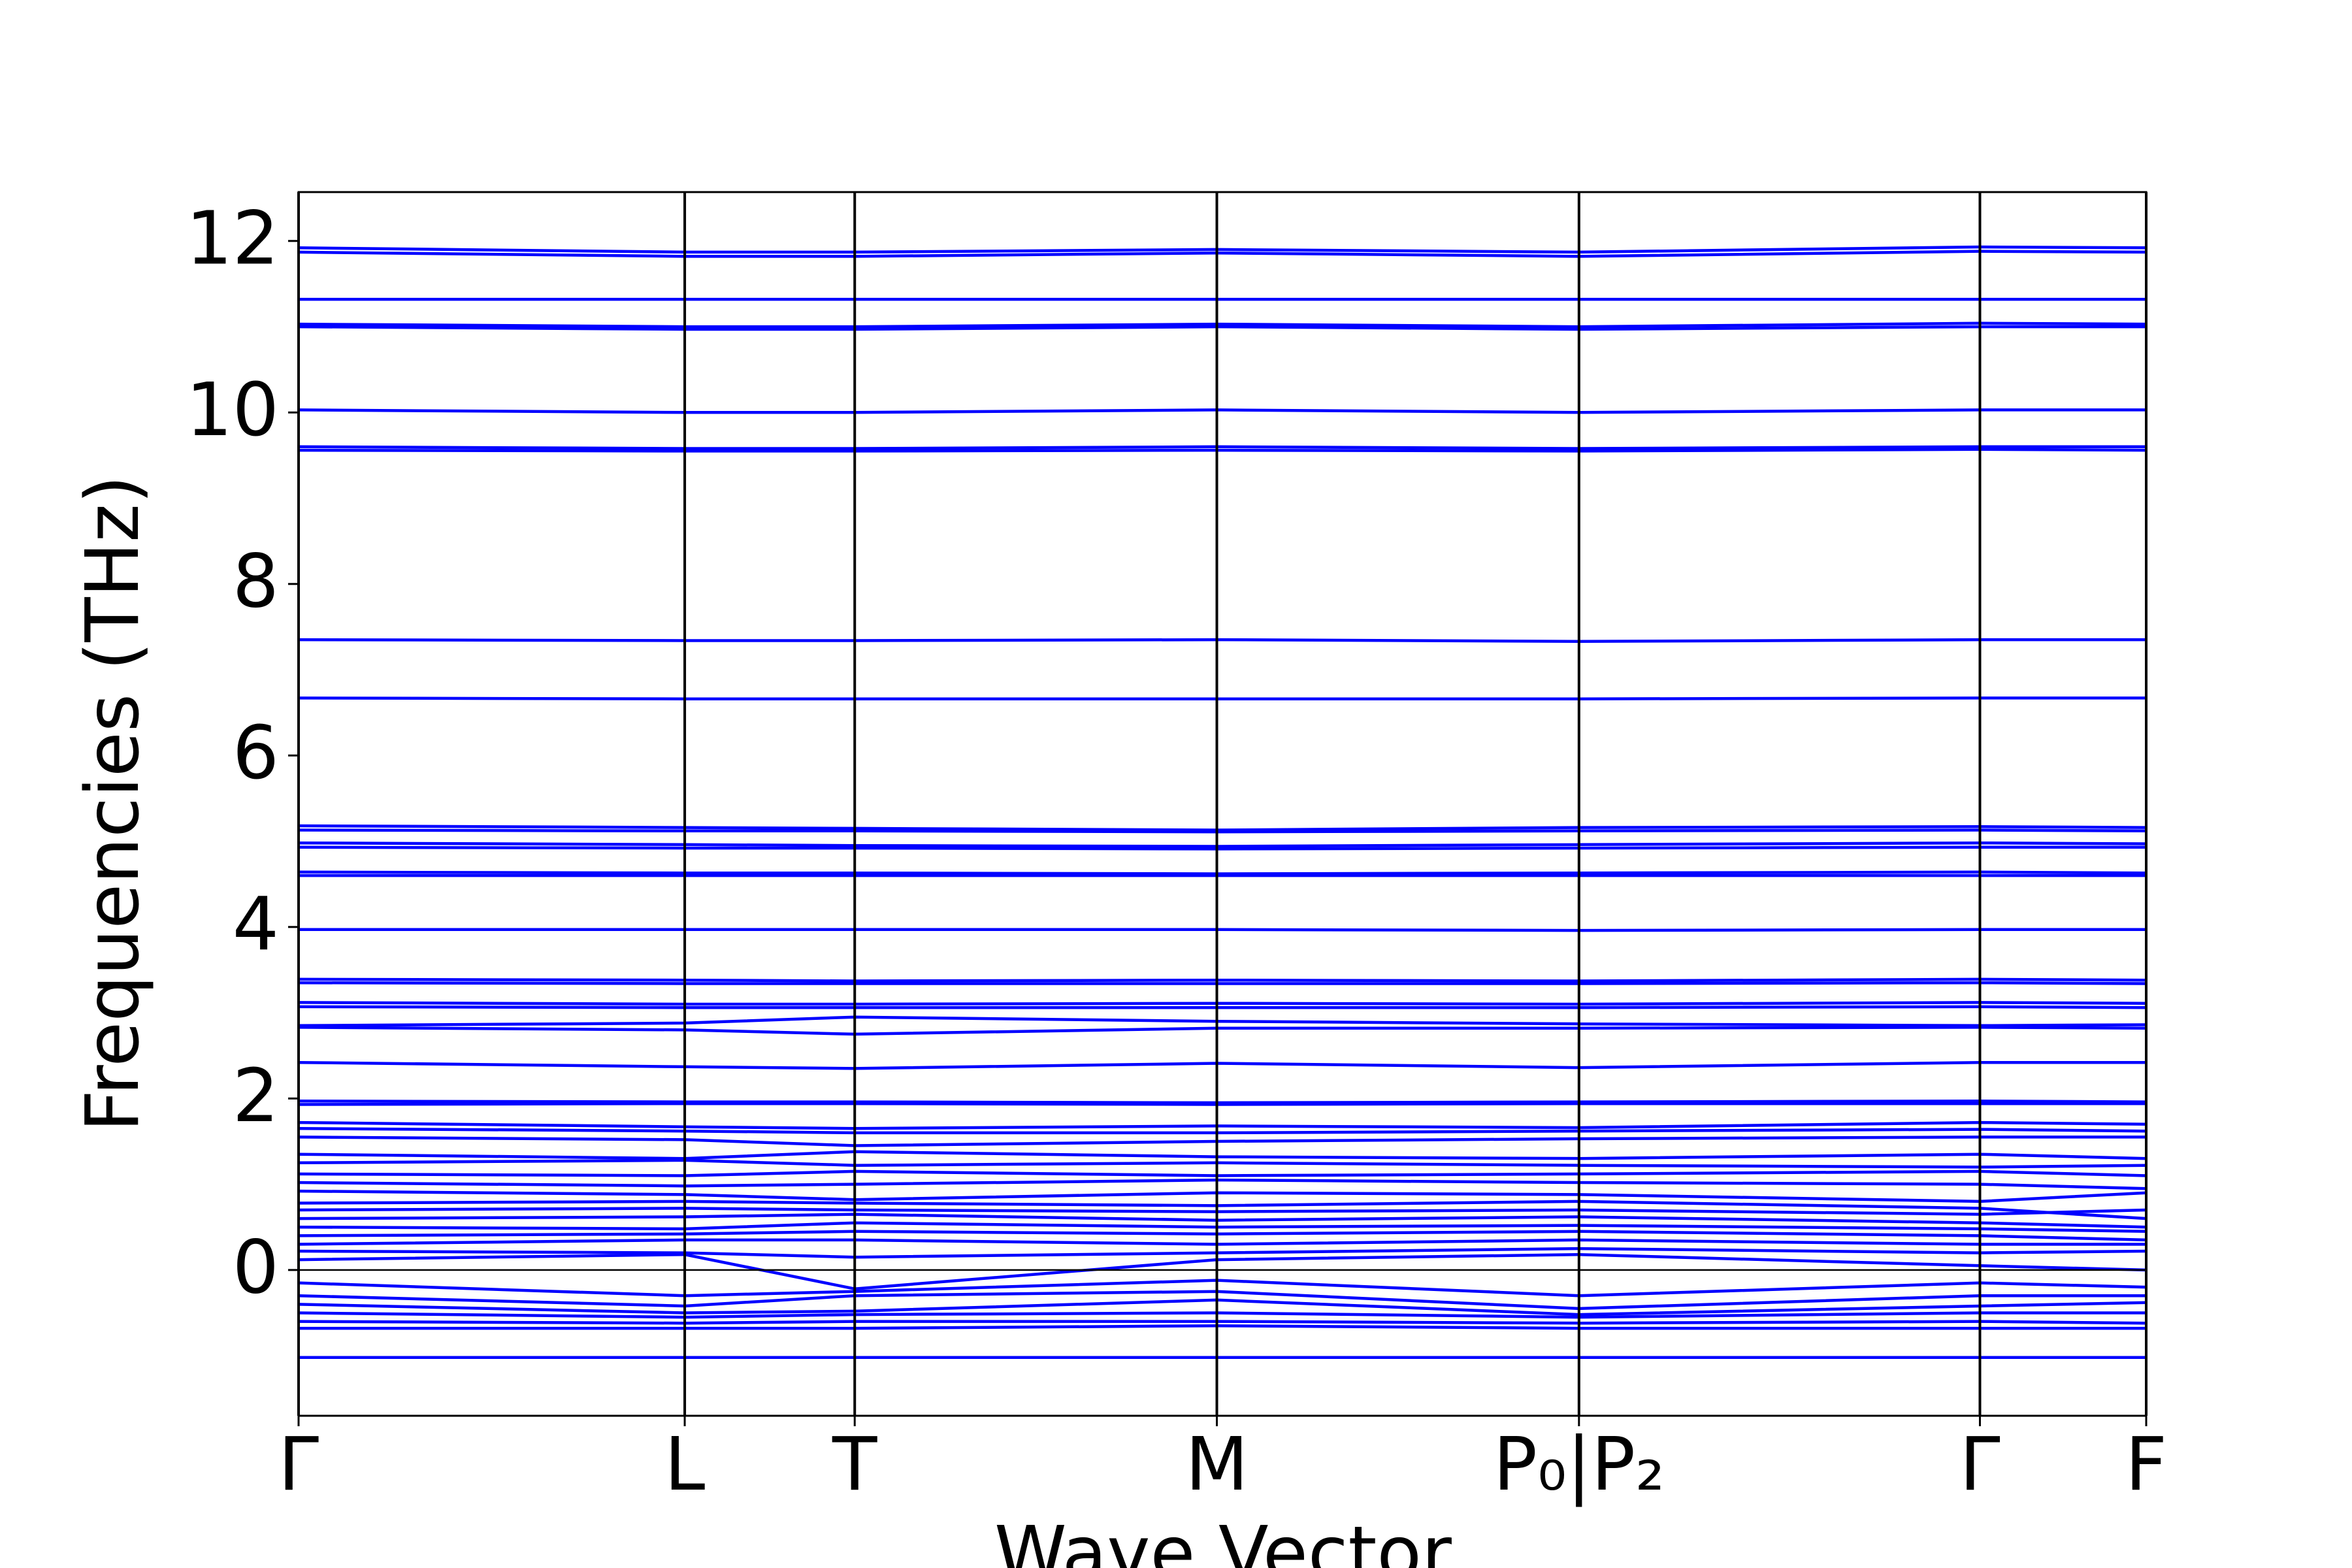 The height and width of the screenshot is (1568, 2352). Describe the element at coordinates (1217, 1464) in the screenshot. I see `x-tick-label: M` at that location.